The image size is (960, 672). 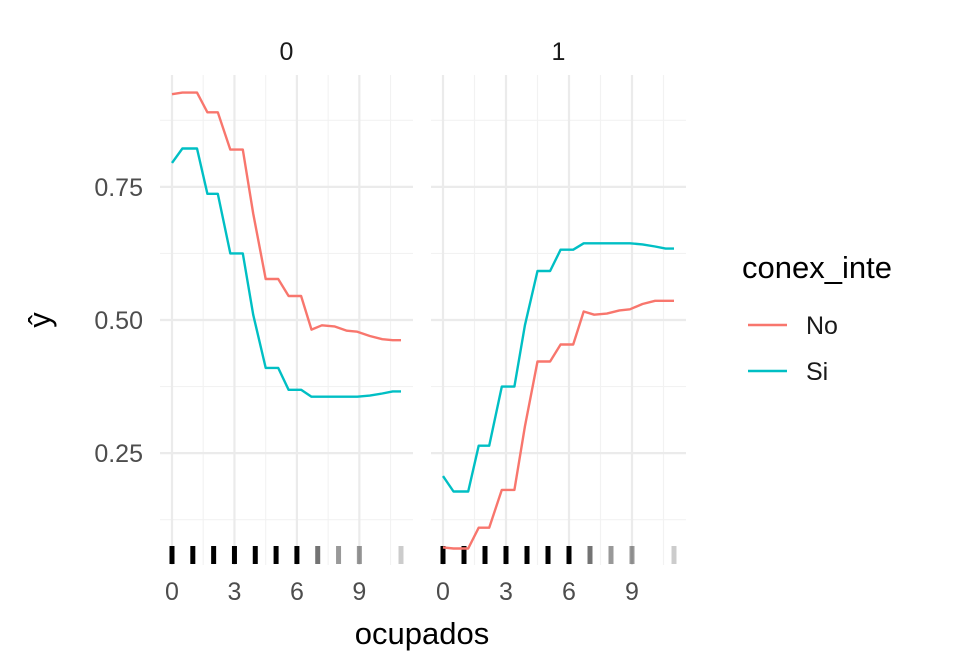 What do you see at coordinates (817, 267) in the screenshot?
I see `legend-title: conex_inte` at bounding box center [817, 267].